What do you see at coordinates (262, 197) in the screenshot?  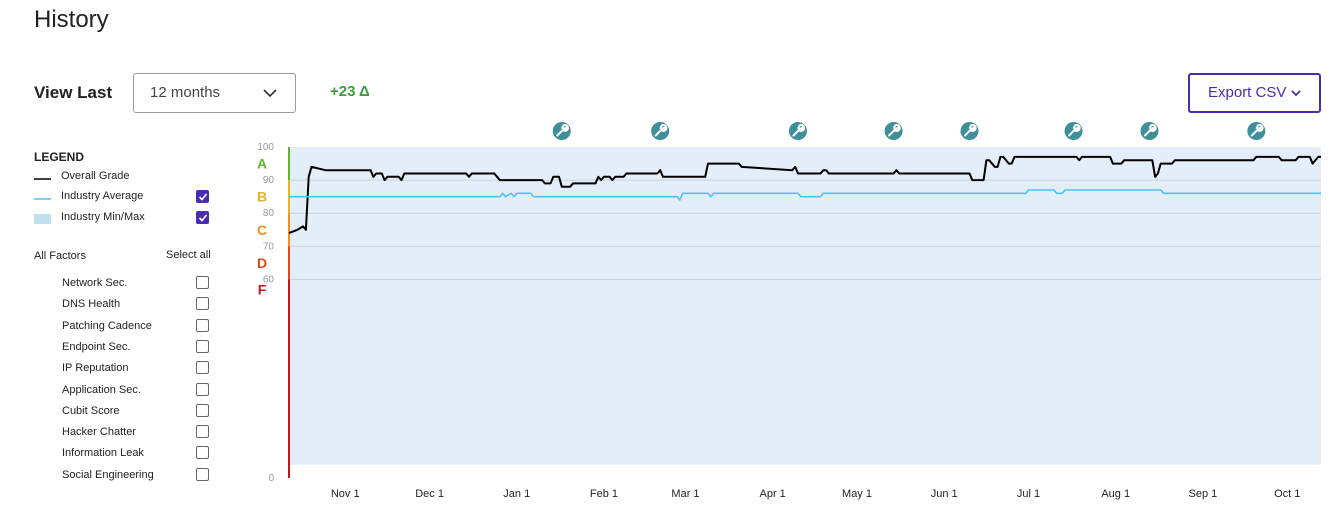 I see `grade-label-b: B` at bounding box center [262, 197].